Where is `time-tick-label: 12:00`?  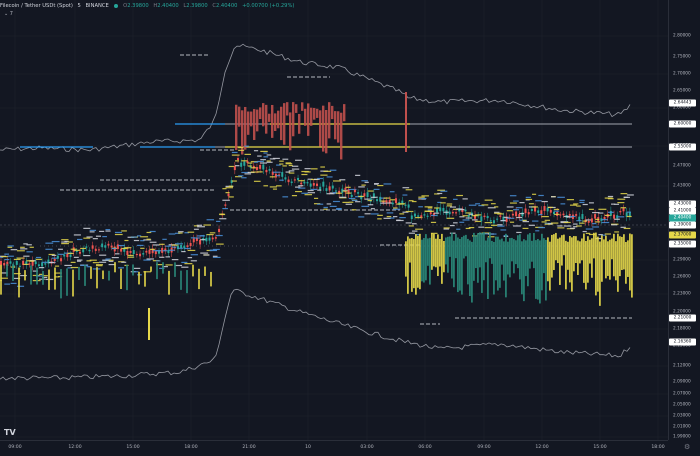
time-tick-label: 12:00 is located at coordinates (542, 447).